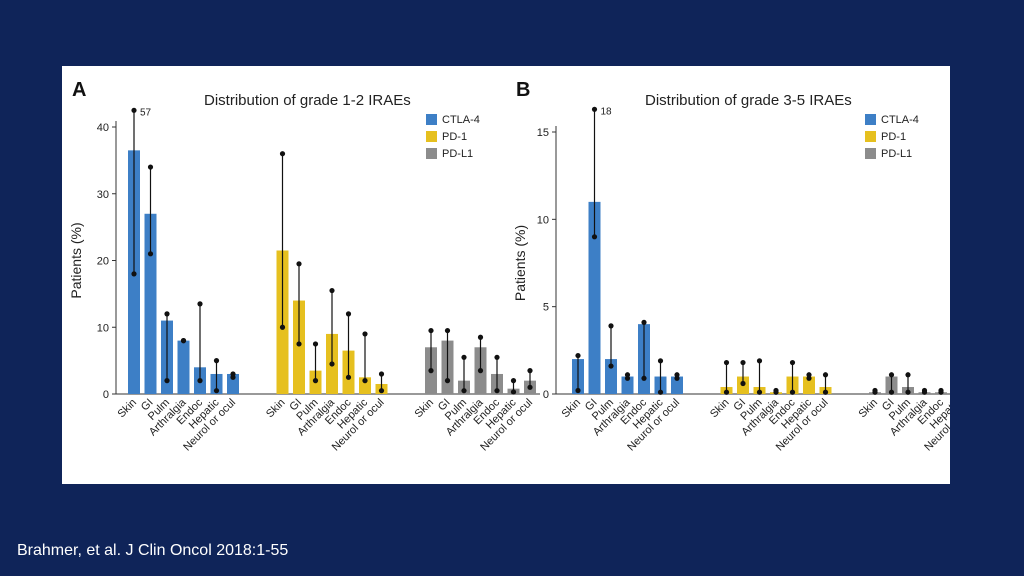 This screenshot has height=576, width=1024. What do you see at coordinates (150, 303) in the screenshot?
I see `bar-ctla-4-gi` at bounding box center [150, 303].